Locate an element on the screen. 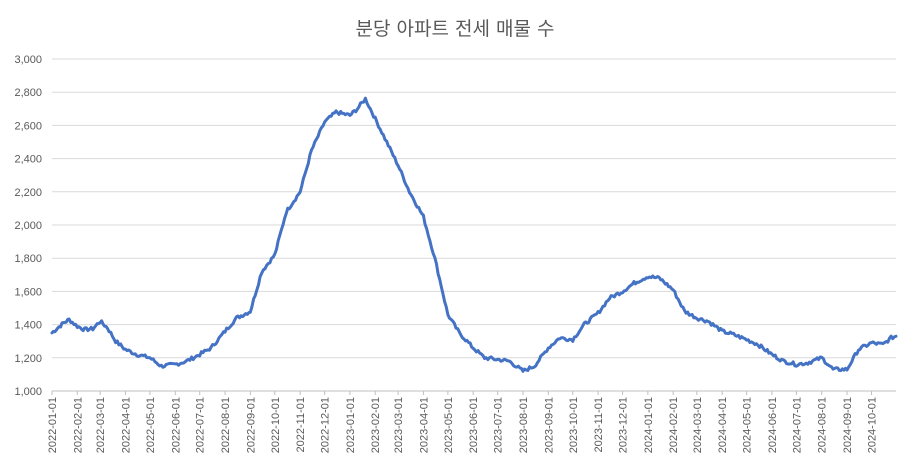  x-tick-label: 2022-03-01 is located at coordinates (101, 425).